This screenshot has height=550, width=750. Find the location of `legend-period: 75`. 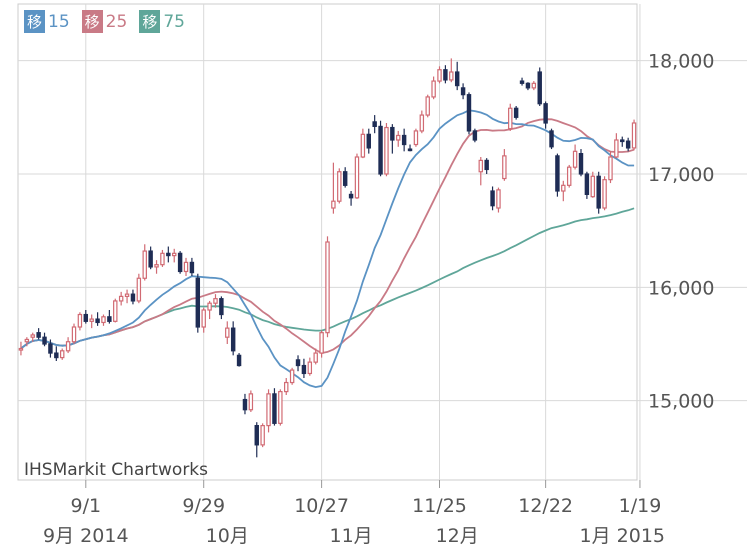

legend-period: 75 is located at coordinates (174, 21).